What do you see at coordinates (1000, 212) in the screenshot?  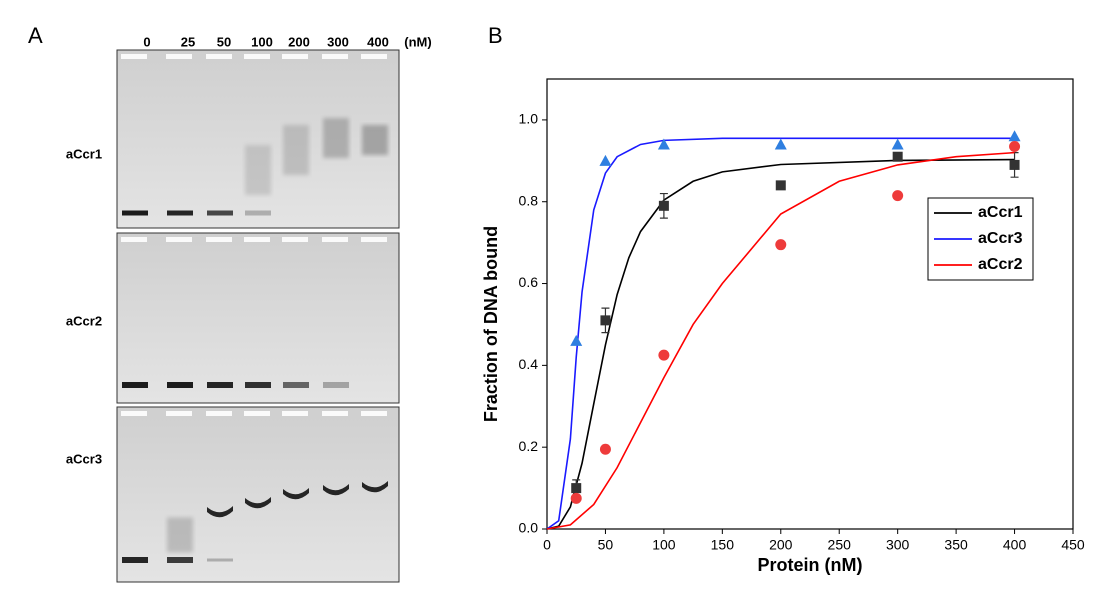 I see `legend-label: aCcr1` at bounding box center [1000, 212].